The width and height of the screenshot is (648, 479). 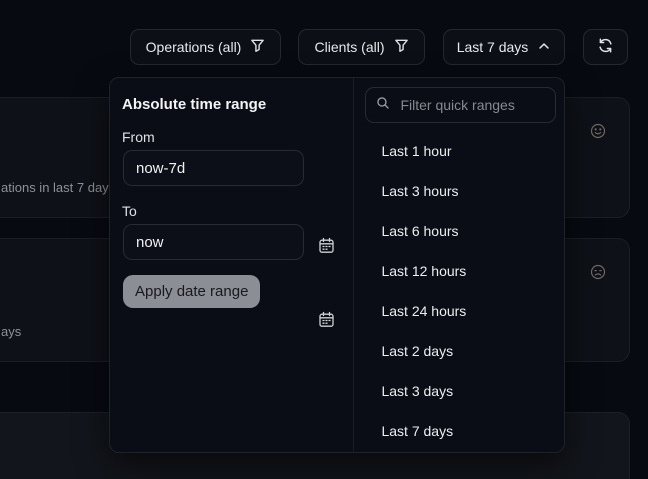 I want to click on to-input, so click(x=213, y=242).